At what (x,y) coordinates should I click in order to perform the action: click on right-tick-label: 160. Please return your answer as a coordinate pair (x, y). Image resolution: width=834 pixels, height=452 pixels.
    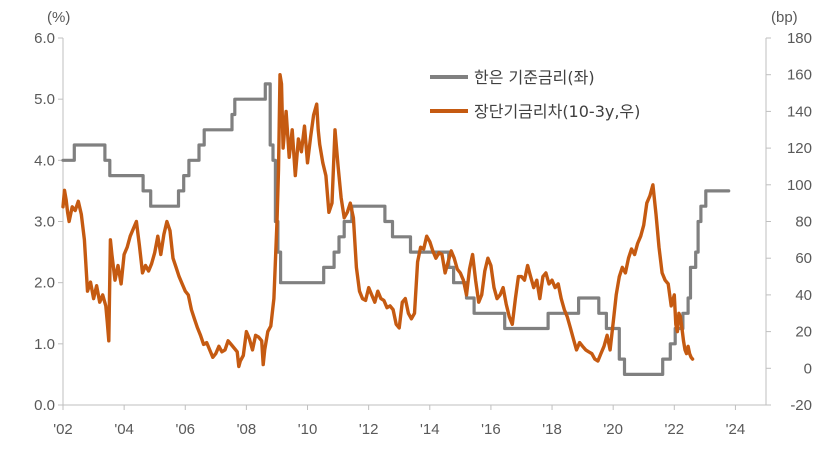
    Looking at the image, I should click on (799, 75).